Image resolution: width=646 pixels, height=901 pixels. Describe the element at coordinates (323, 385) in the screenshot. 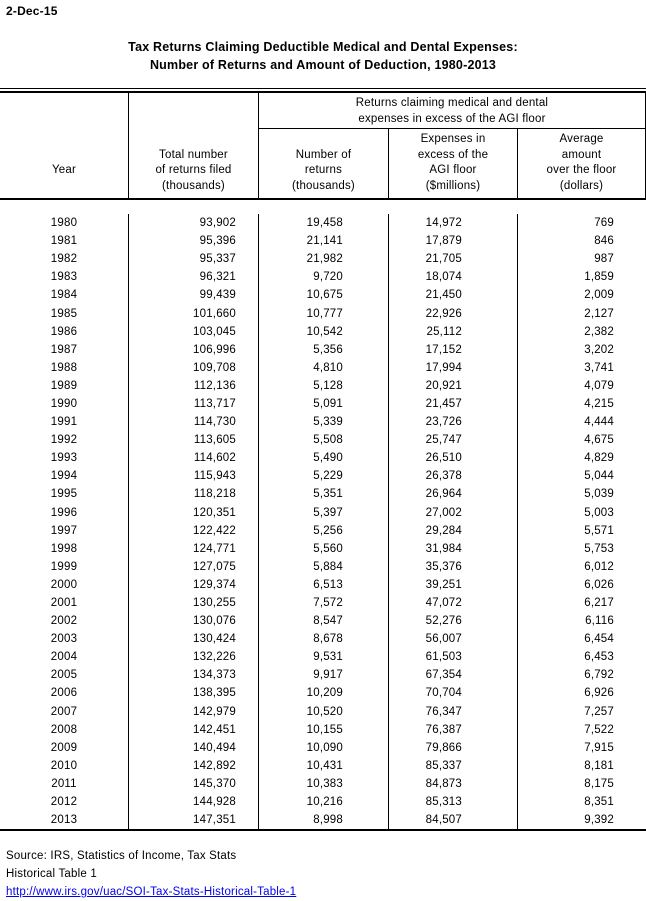

I see `table-row: 1989 112,136 5,128 20,921 4,079` at that location.